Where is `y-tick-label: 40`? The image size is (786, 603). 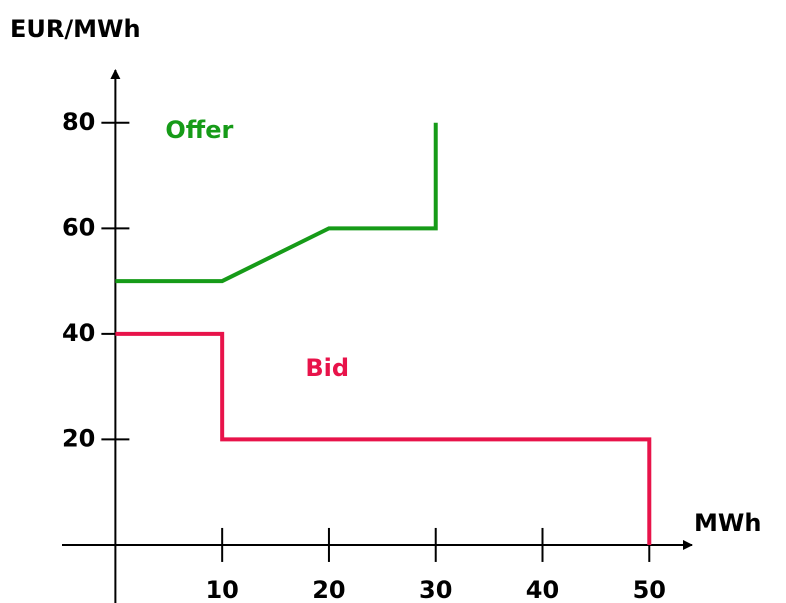
y-tick-label: 40 is located at coordinates (78, 333).